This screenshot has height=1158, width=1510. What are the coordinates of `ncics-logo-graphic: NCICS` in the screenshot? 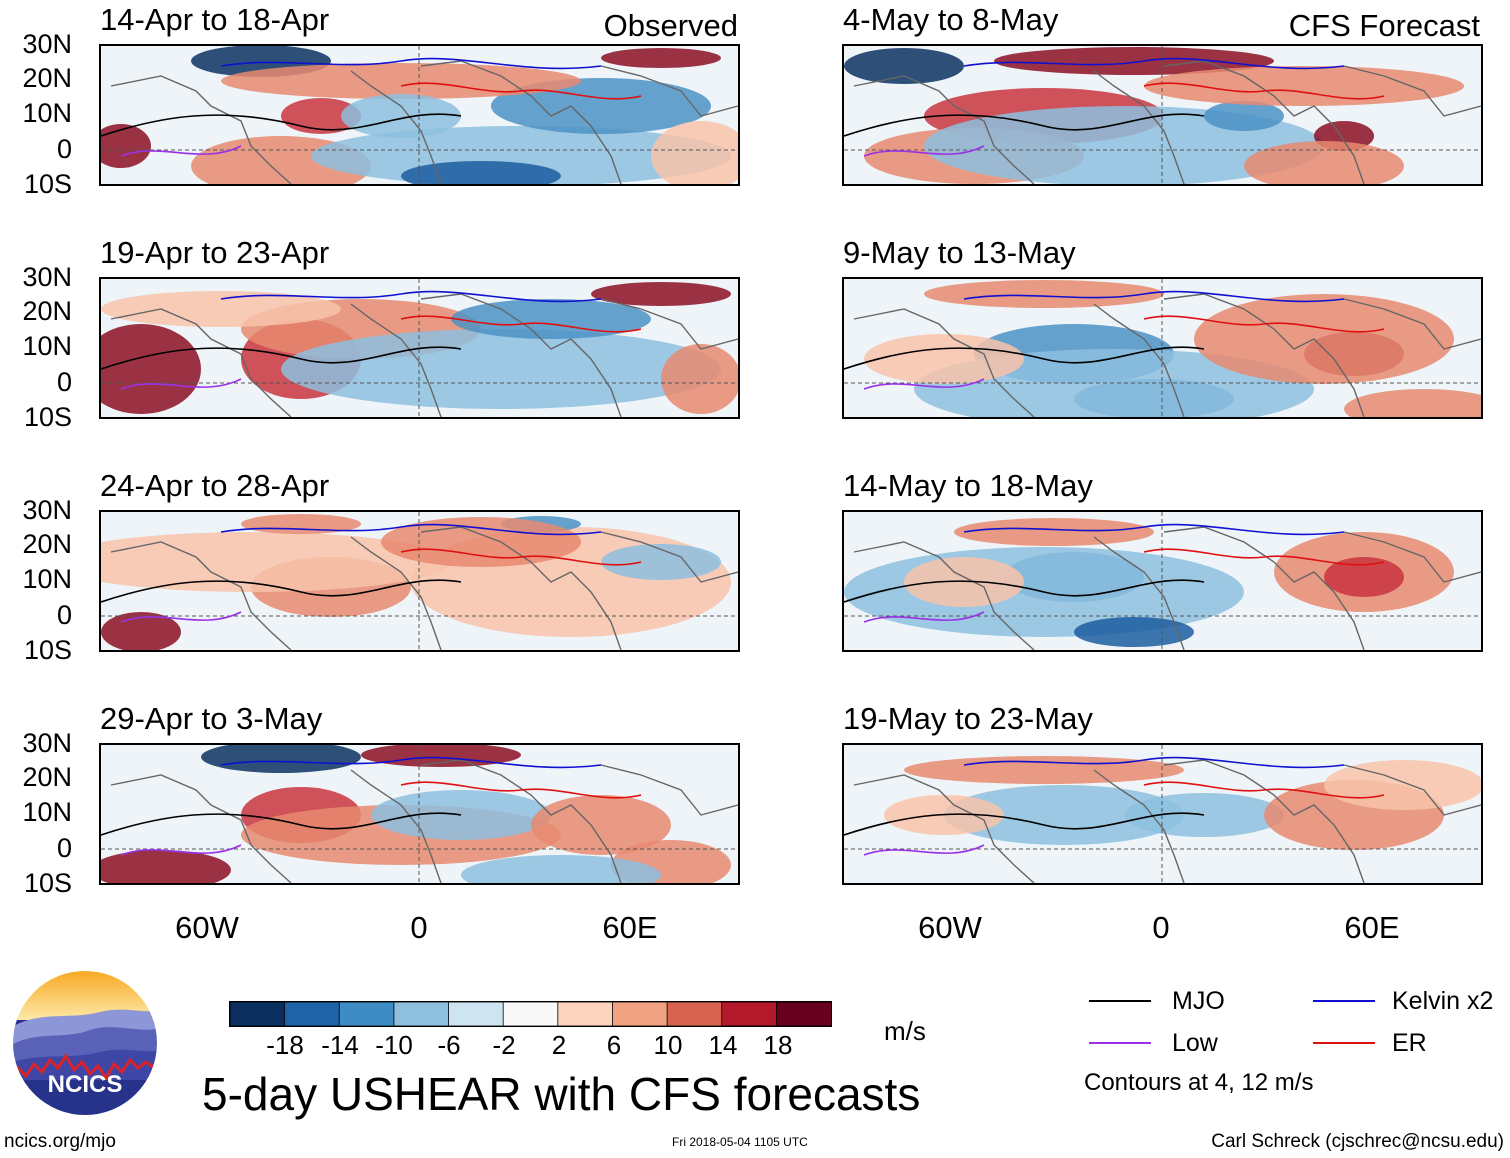 It's located at (85, 1043).